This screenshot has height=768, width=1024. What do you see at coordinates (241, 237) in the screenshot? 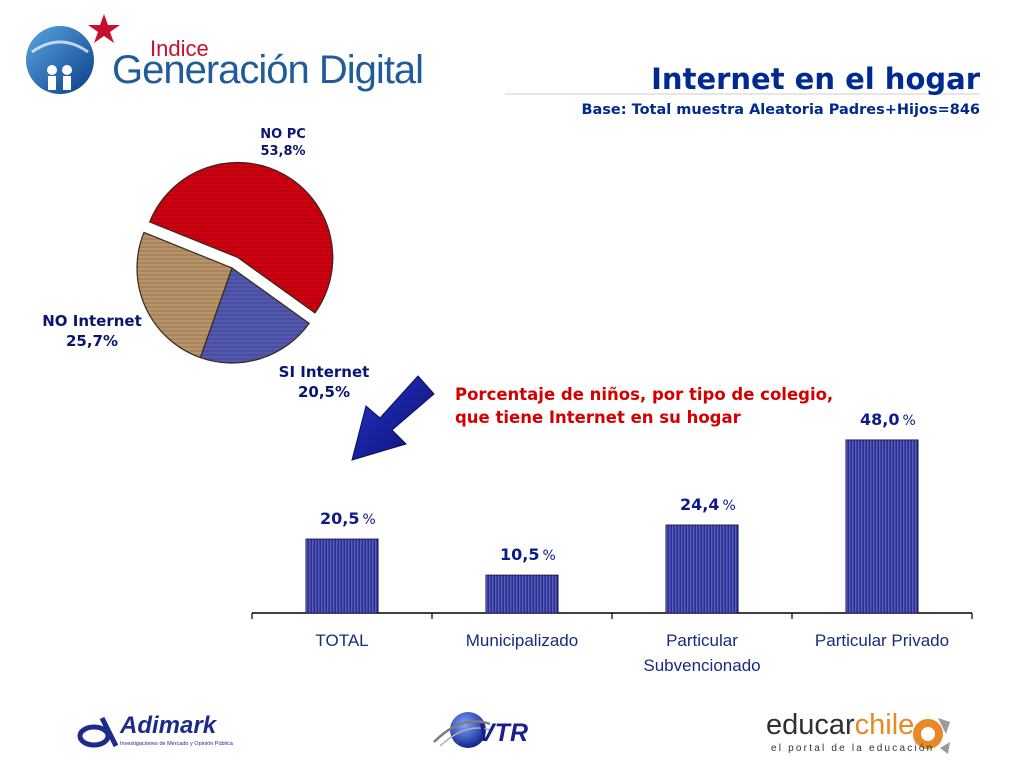
I see `pie-slice-no-pc-texture` at bounding box center [241, 237].